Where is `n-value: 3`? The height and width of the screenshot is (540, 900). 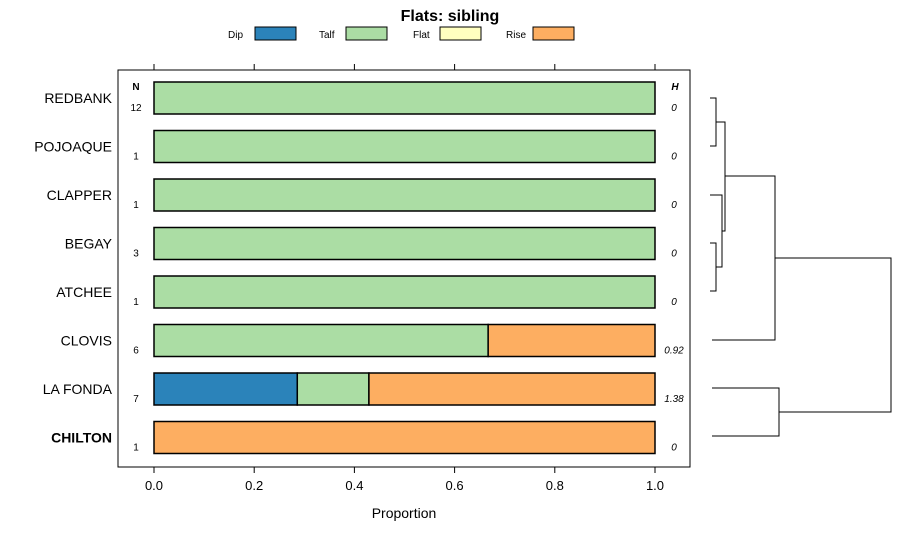
n-value: 3 is located at coordinates (136, 254).